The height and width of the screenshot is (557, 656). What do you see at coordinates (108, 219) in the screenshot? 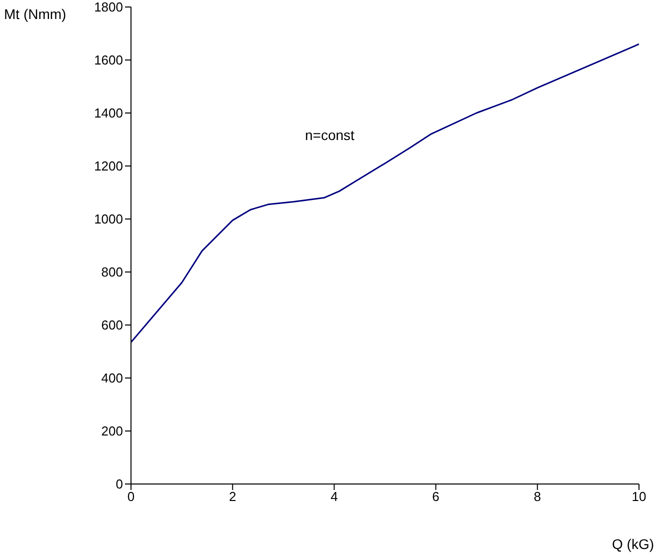
I see `y-tick-label: 1000` at bounding box center [108, 219].